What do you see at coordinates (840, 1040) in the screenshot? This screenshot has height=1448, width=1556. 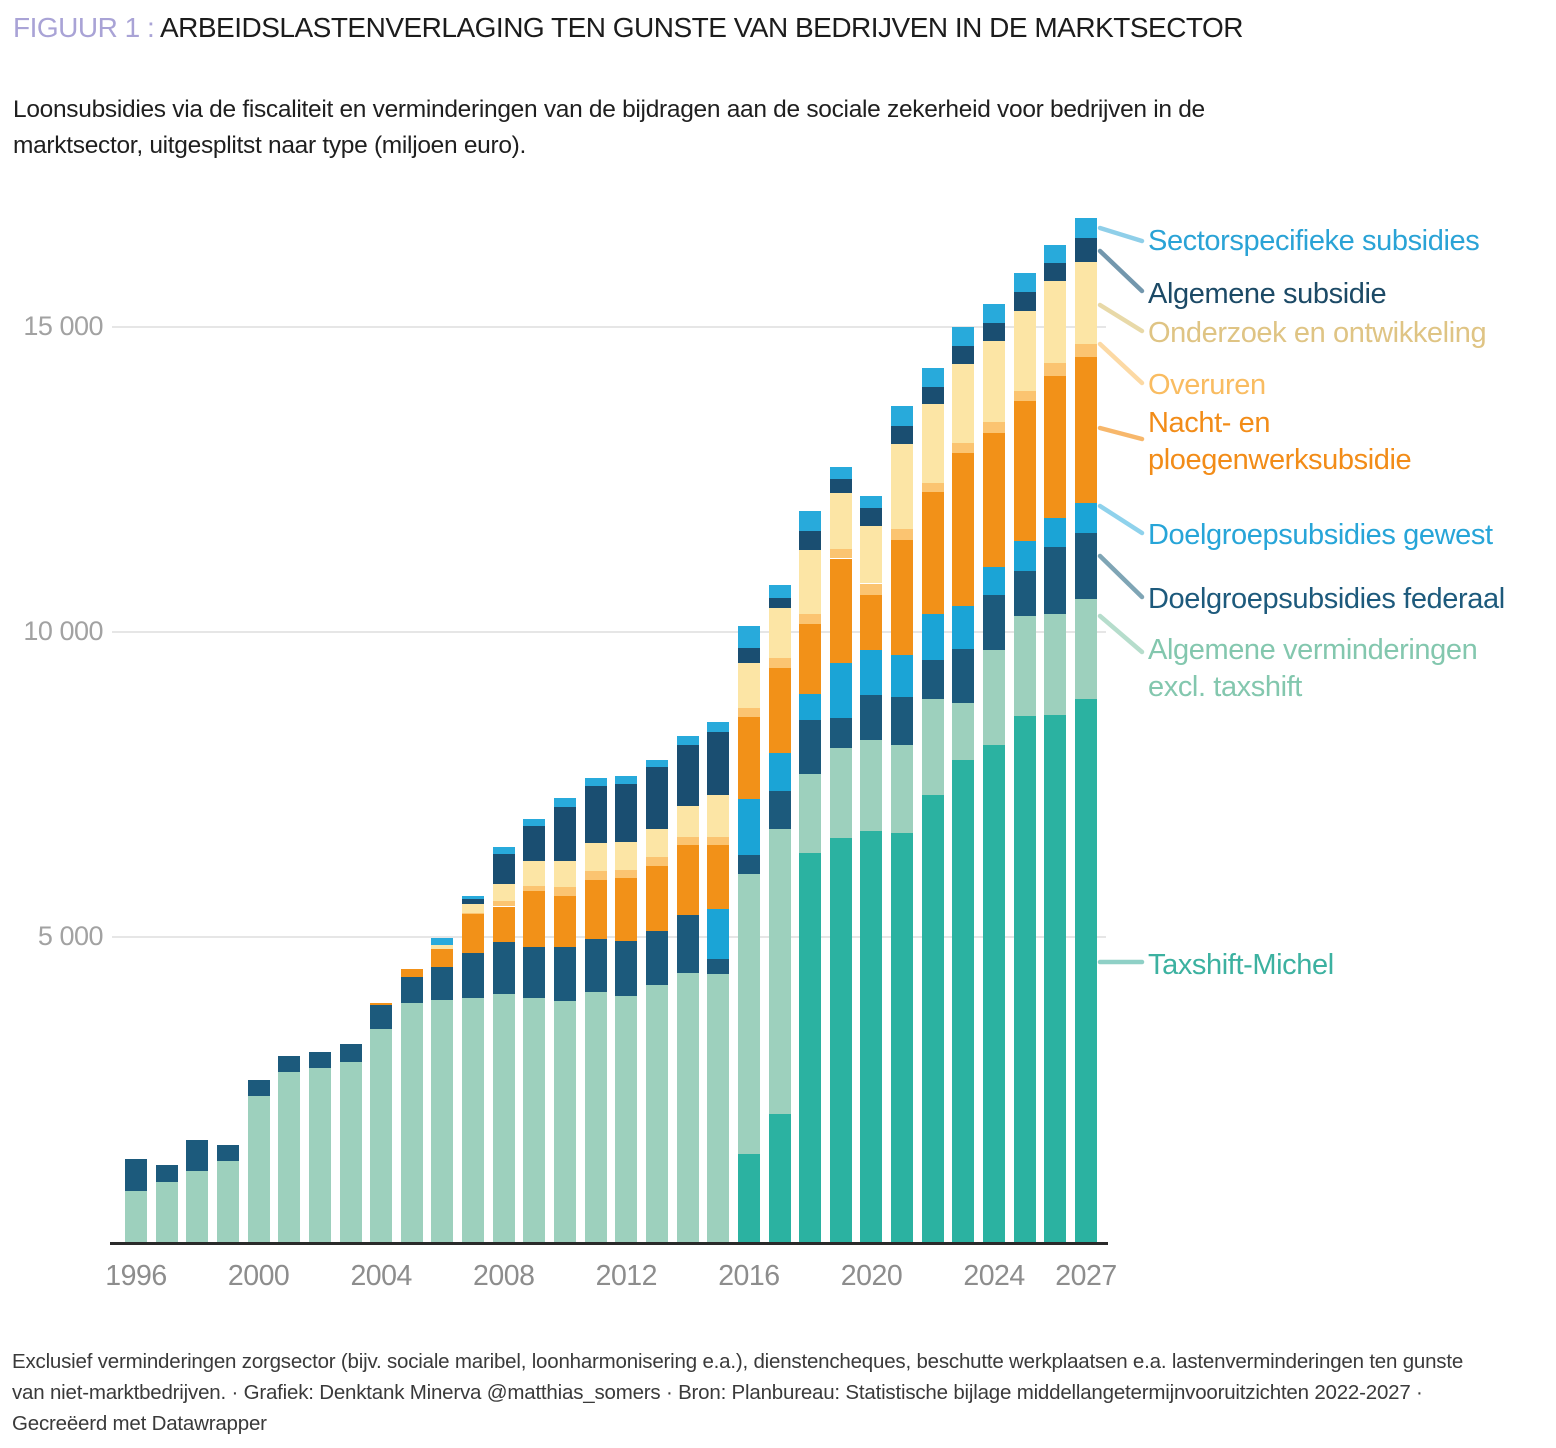 I see `bar-2019-taxshift` at bounding box center [840, 1040].